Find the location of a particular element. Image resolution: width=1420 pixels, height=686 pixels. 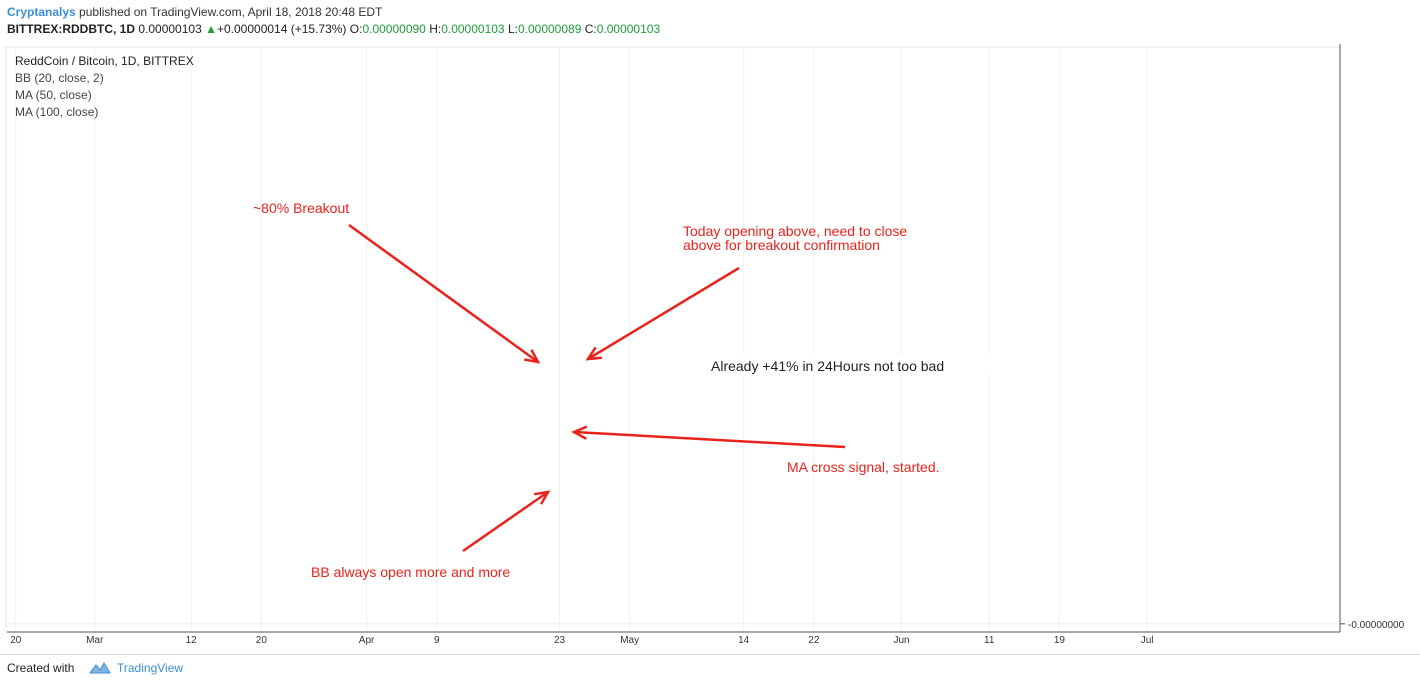

time-tick-label: Jul is located at coordinates (1147, 640).